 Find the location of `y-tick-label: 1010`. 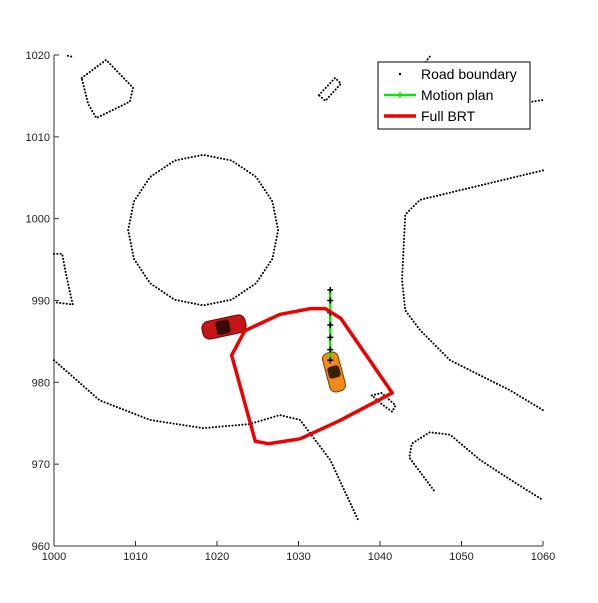

y-tick-label: 1010 is located at coordinates (38, 138).